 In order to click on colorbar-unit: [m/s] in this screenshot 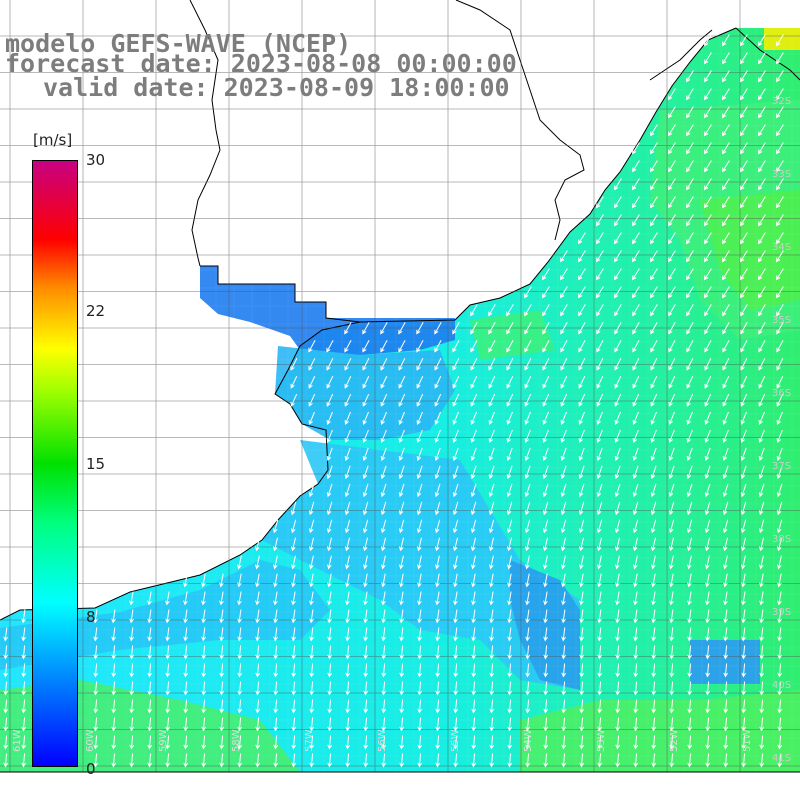, I will do `click(53, 140)`.